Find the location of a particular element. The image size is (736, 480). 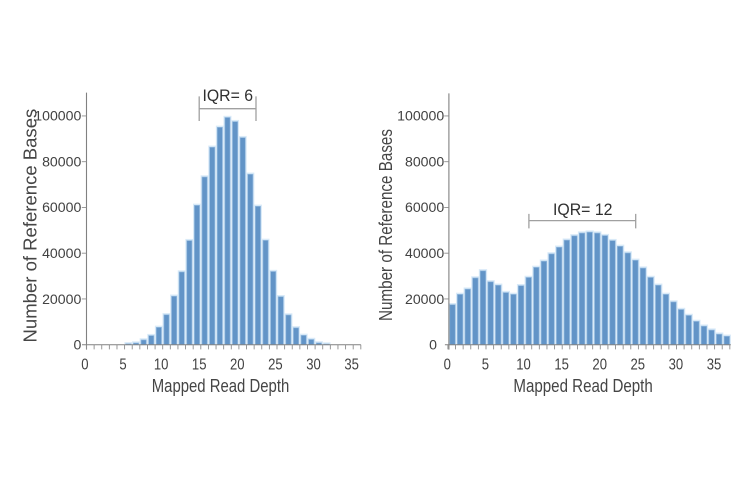

svg-text: IQR= 6 is located at coordinates (228, 95).